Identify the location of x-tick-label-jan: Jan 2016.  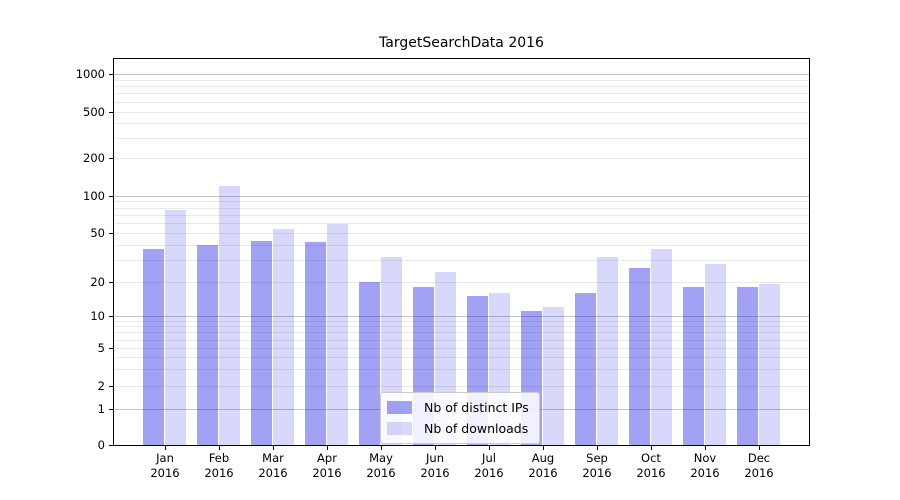
(165, 466).